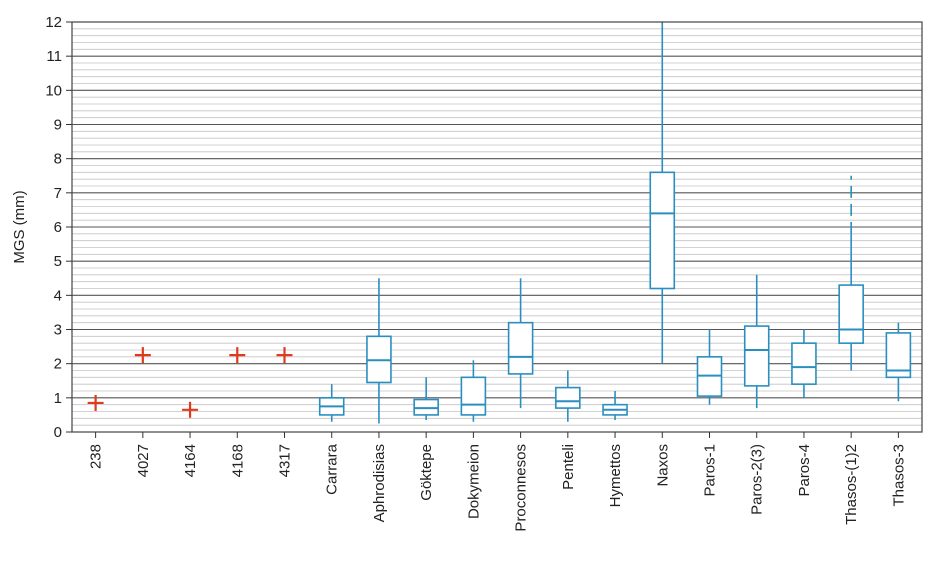 The width and height of the screenshot is (944, 565). Describe the element at coordinates (19, 226) in the screenshot. I see `y-axis-title: MGS (mm)` at that location.